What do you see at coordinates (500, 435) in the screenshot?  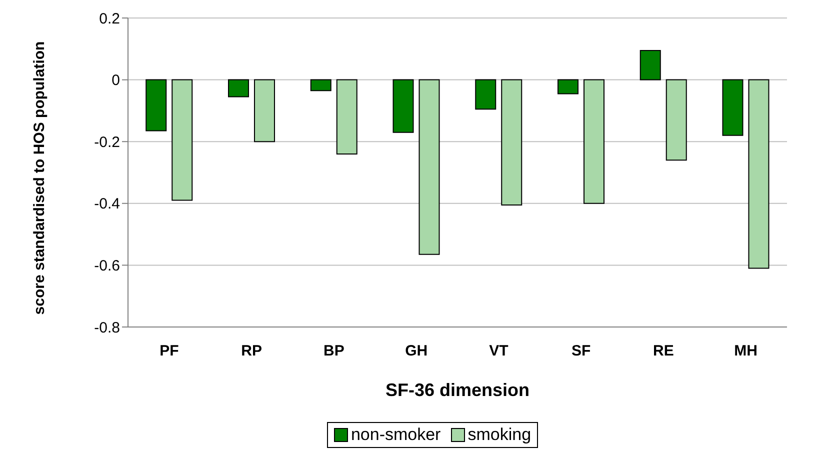 I see `legend-label: smoking` at bounding box center [500, 435].